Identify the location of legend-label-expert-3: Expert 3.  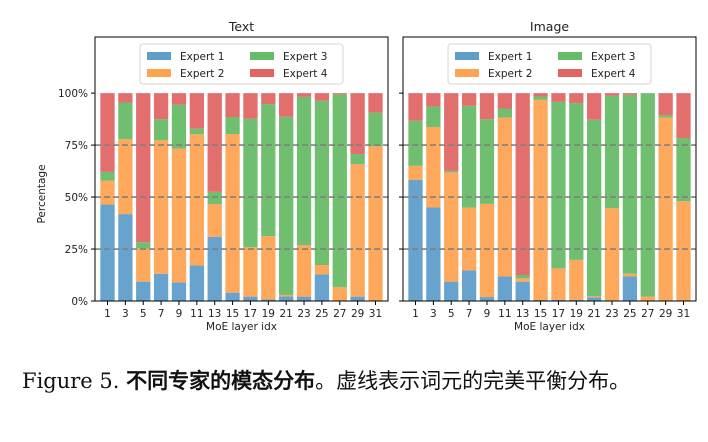
(613, 57).